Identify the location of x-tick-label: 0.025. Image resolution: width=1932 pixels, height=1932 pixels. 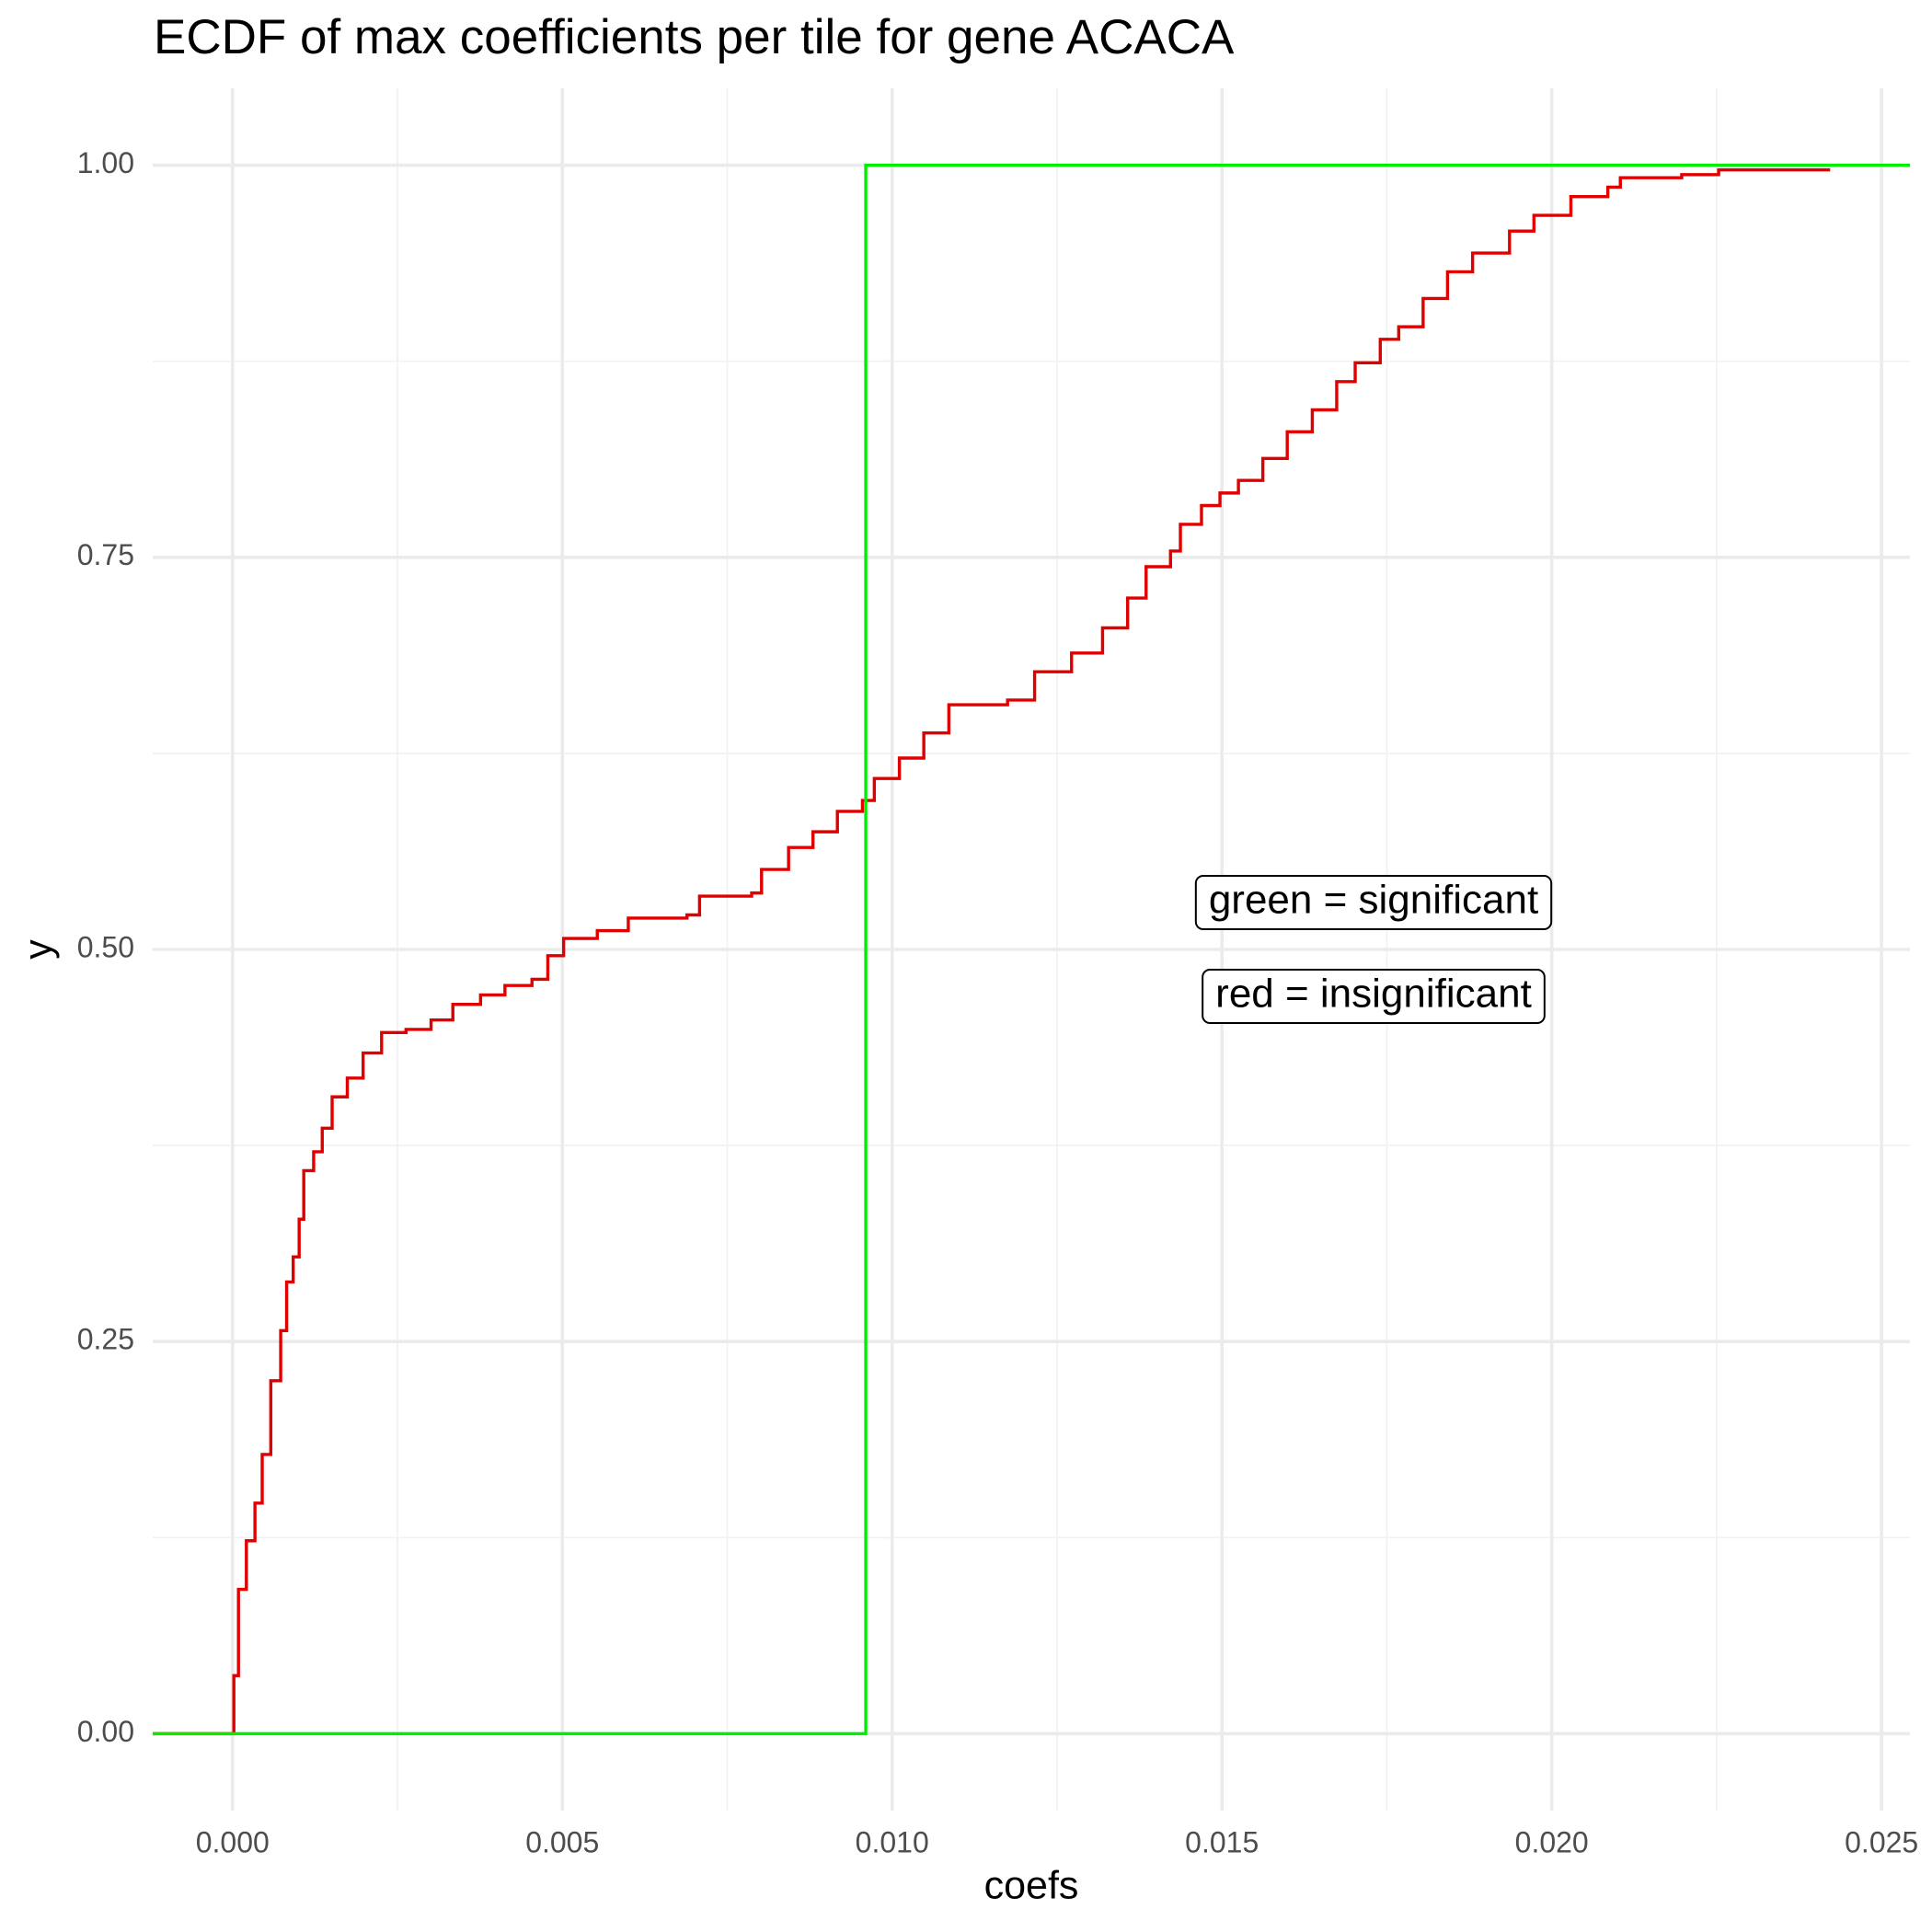
(1881, 1841).